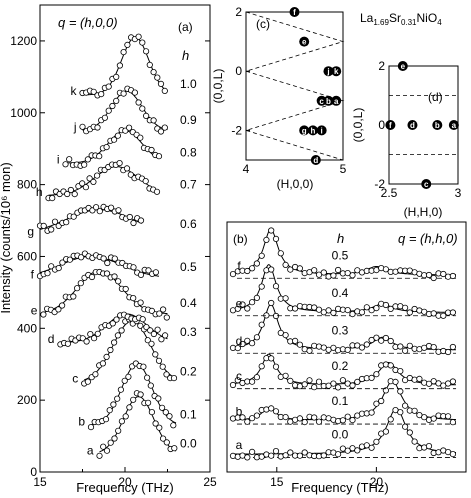  Describe the element at coordinates (458, 193) in the screenshot. I see `panel-d-xtick-label: 3` at that location.